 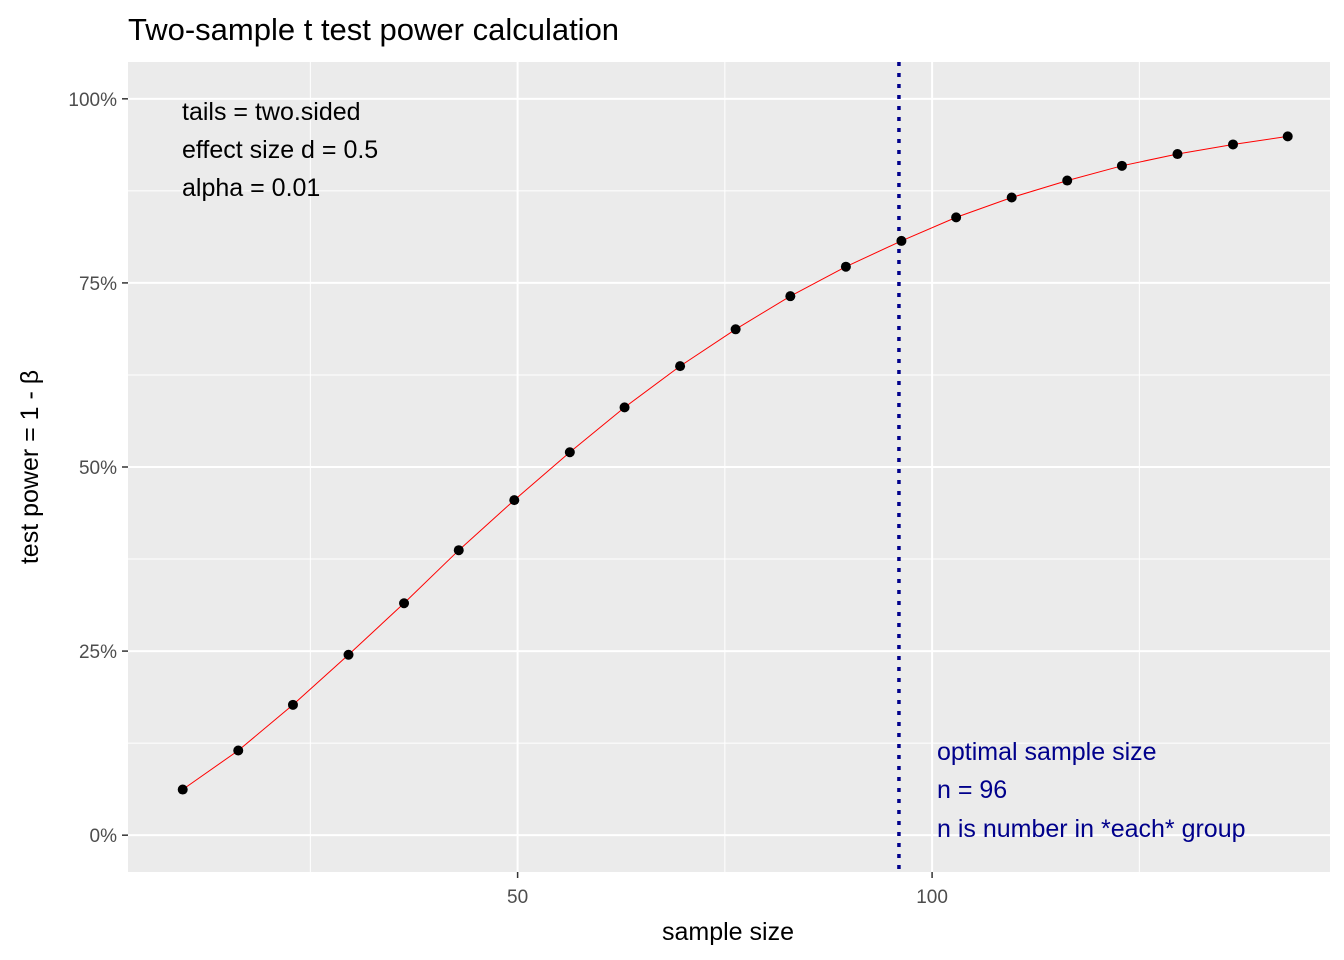 I want to click on annotation-effect-size: effect size d = 0.5, so click(x=280, y=150).